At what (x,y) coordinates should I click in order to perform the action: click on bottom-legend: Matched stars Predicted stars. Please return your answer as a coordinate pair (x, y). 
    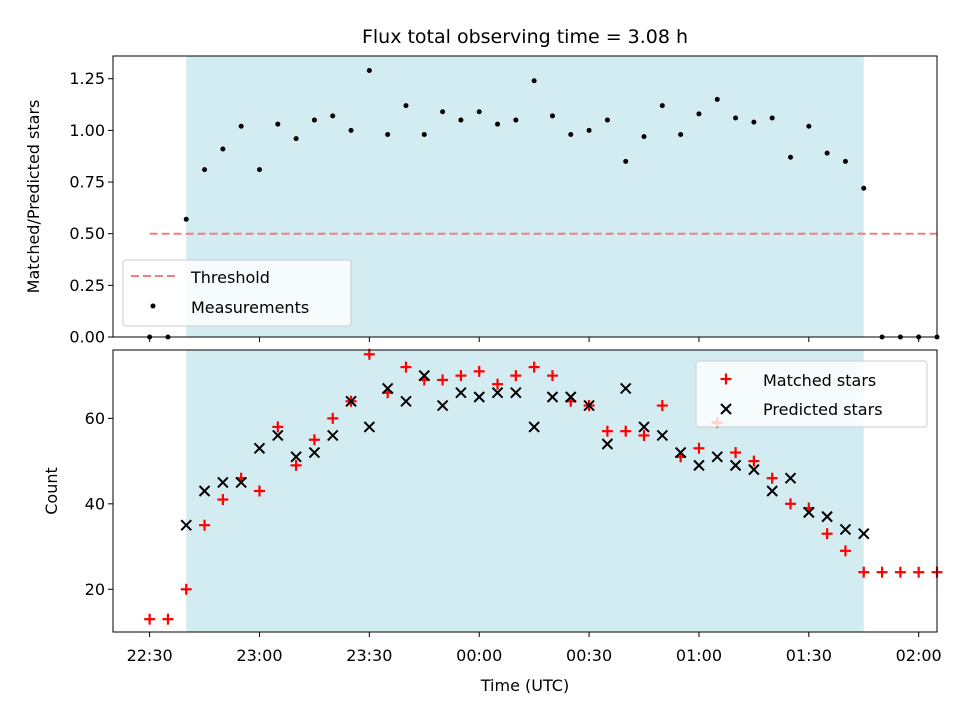
    Looking at the image, I should click on (811, 394).